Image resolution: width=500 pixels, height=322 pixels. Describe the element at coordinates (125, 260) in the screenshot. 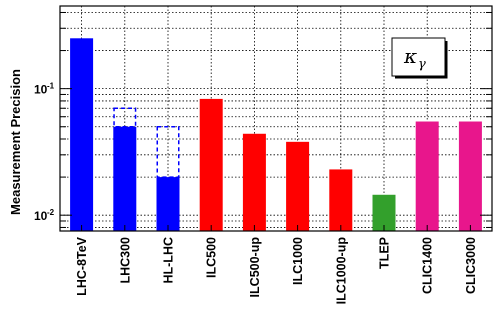

I see `x-tick-label: LHC300` at that location.